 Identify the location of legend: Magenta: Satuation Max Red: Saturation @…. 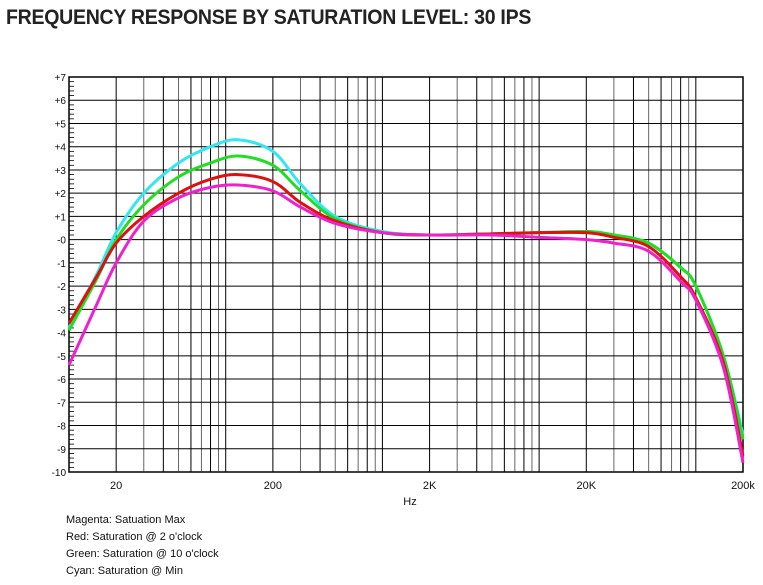
(142, 546).